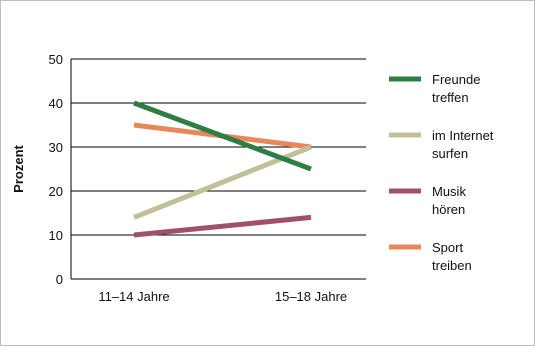 The width and height of the screenshot is (535, 346). Describe the element at coordinates (450, 153) in the screenshot. I see `legend-label: surfen` at that location.